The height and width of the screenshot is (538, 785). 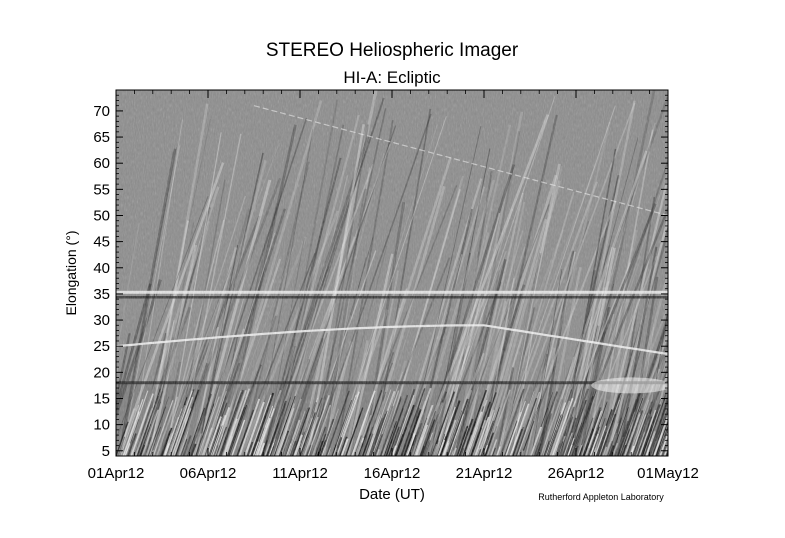 I want to click on chart-title: STEREO Heliospheric Imager, so click(x=392, y=50).